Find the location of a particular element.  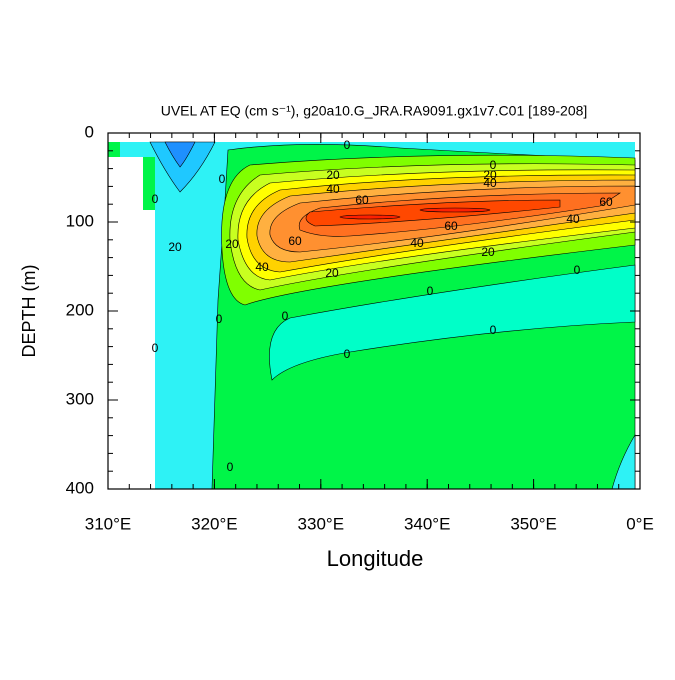

x-tick-label: 0°E is located at coordinates (640, 523).